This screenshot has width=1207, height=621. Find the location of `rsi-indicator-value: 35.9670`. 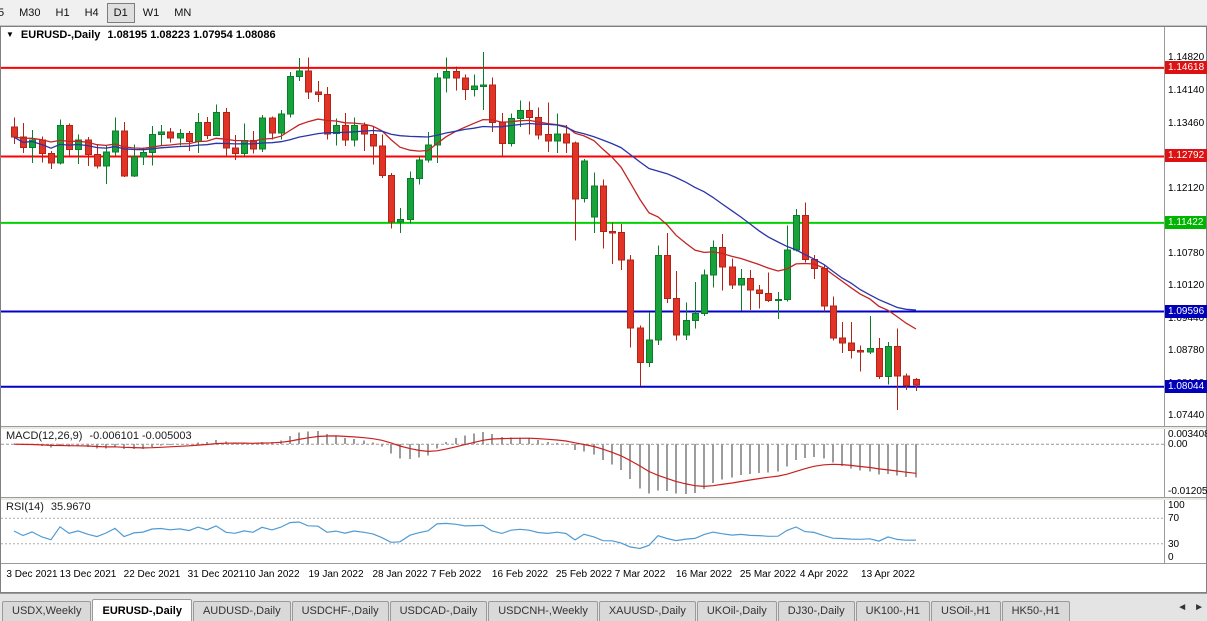

rsi-indicator-value: 35.9670 is located at coordinates (70, 507).